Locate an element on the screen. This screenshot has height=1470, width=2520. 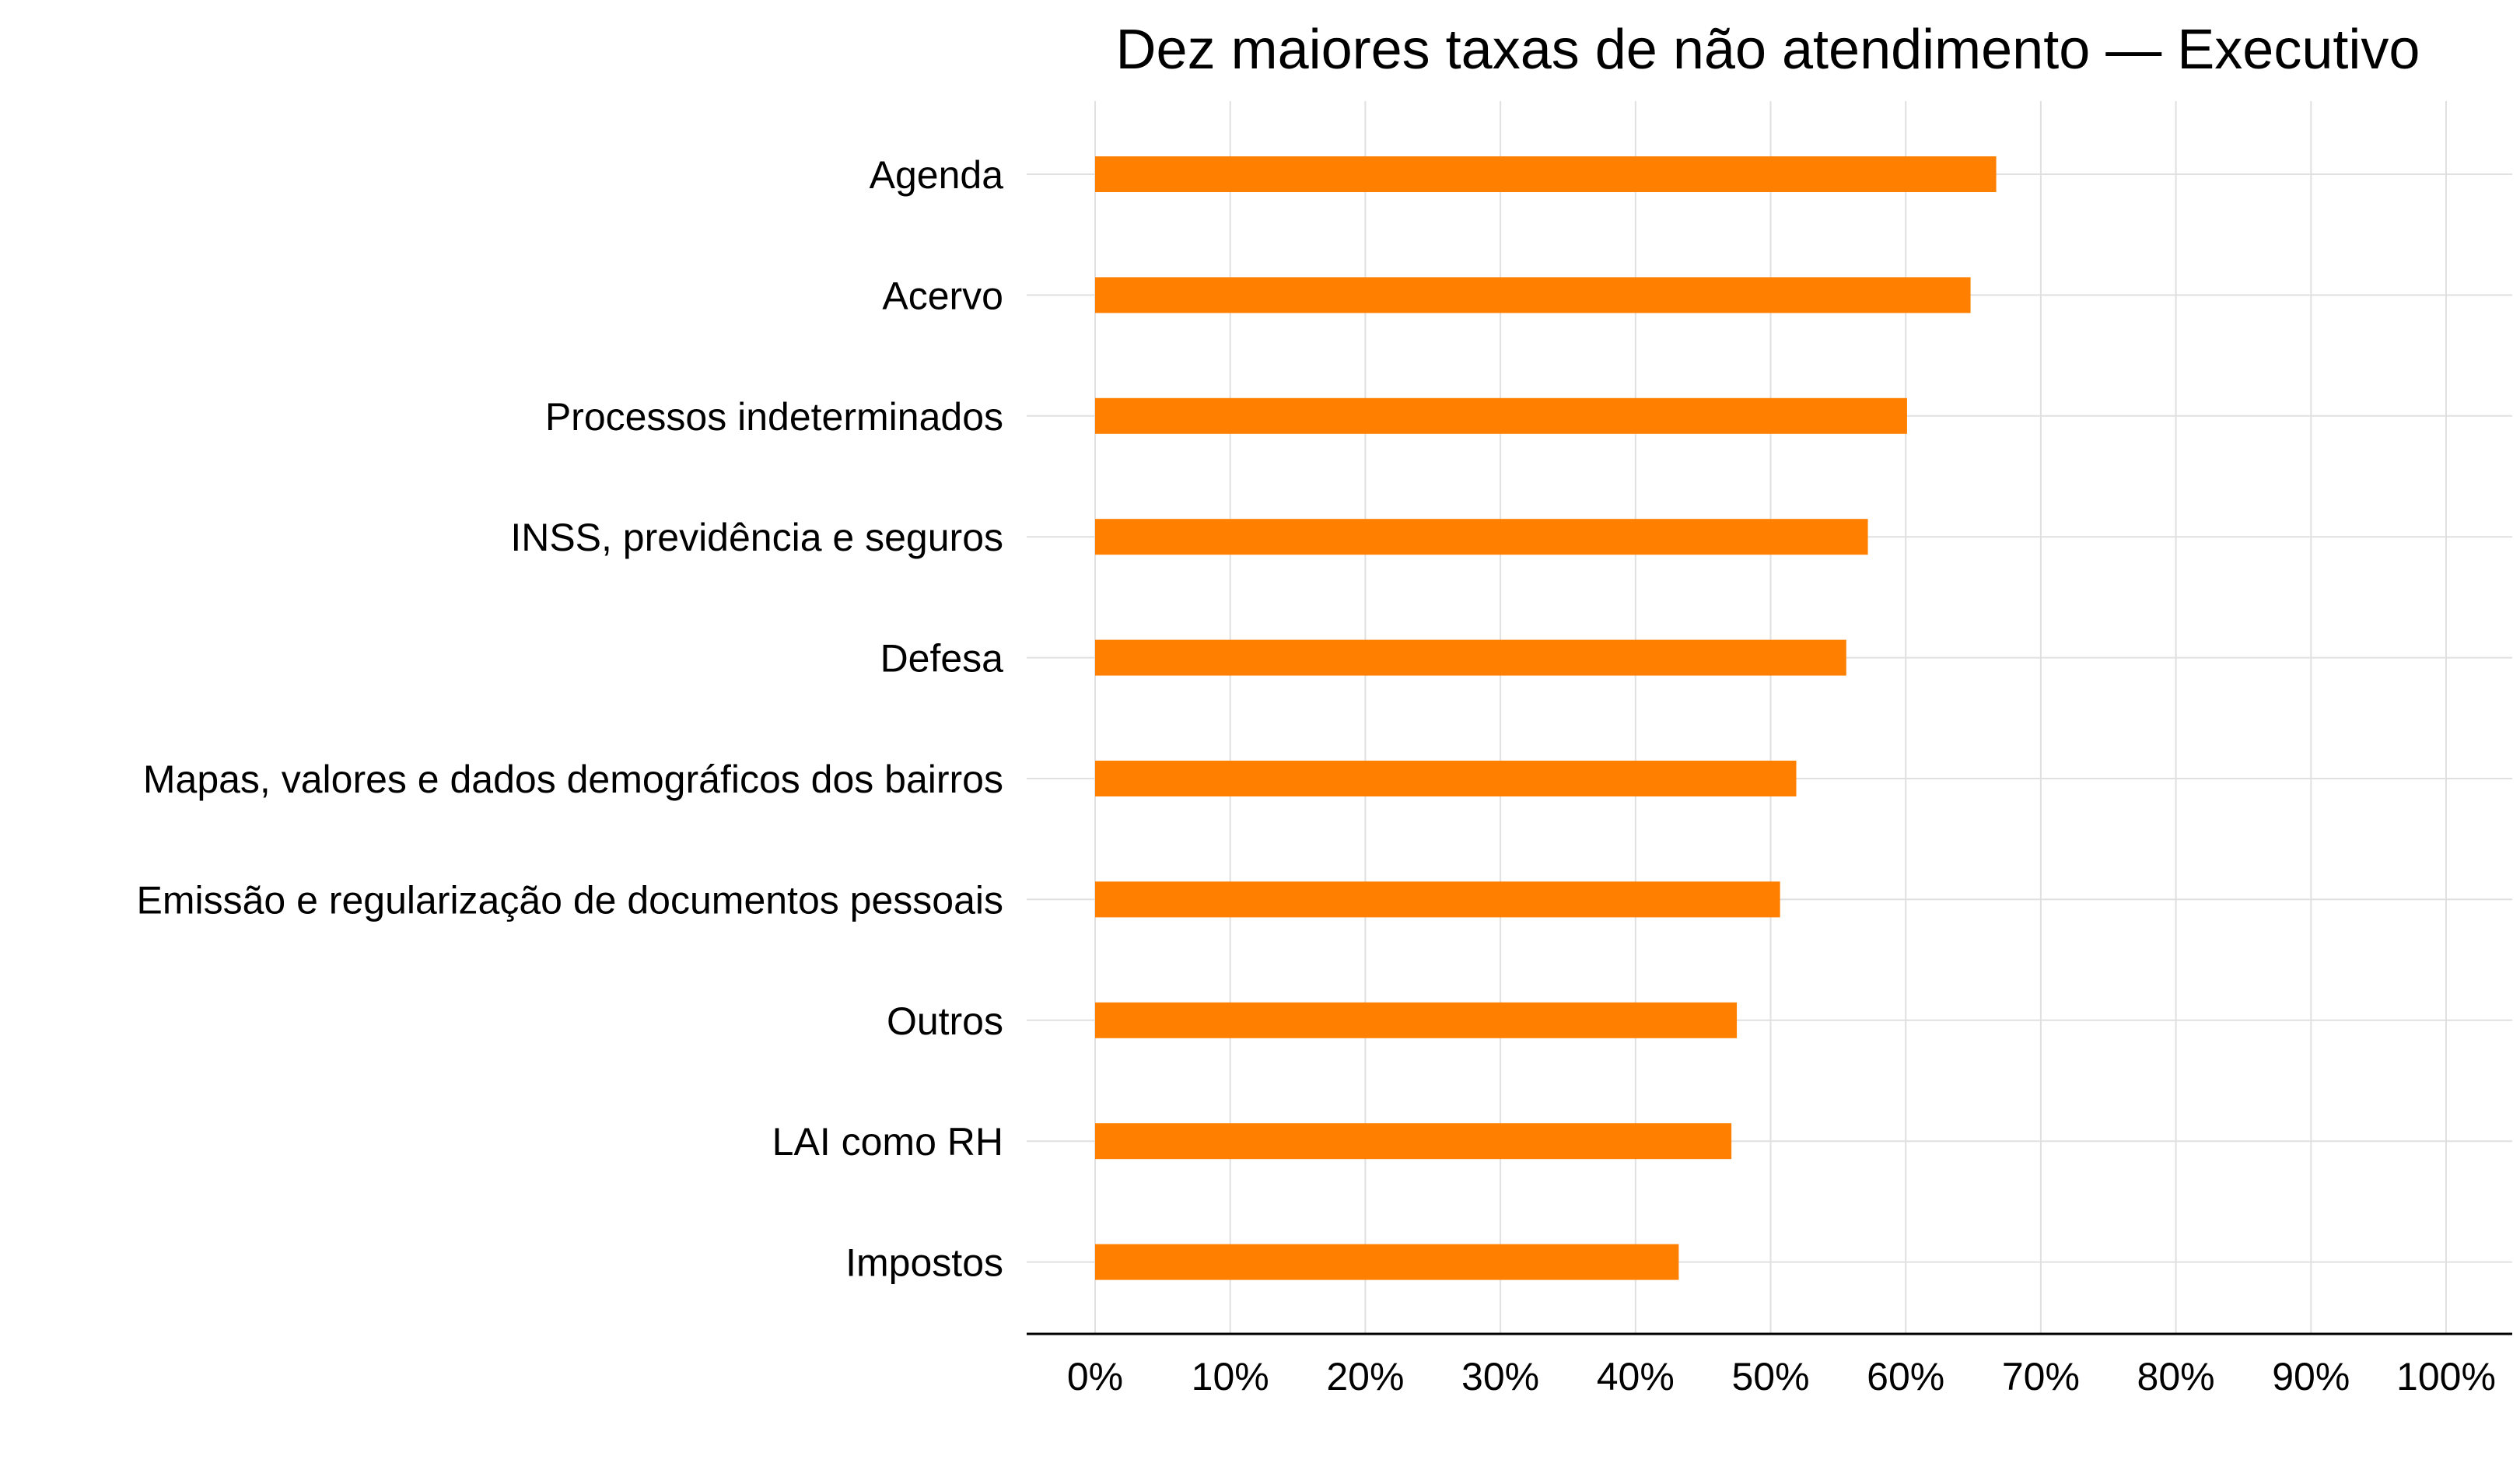
x-tick-label: 80% is located at coordinates (2176, 1377).